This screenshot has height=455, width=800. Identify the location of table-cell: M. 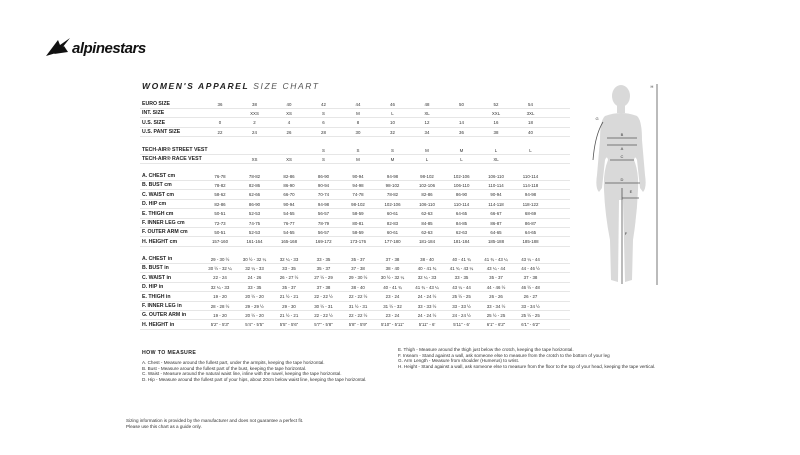
(358, 159).